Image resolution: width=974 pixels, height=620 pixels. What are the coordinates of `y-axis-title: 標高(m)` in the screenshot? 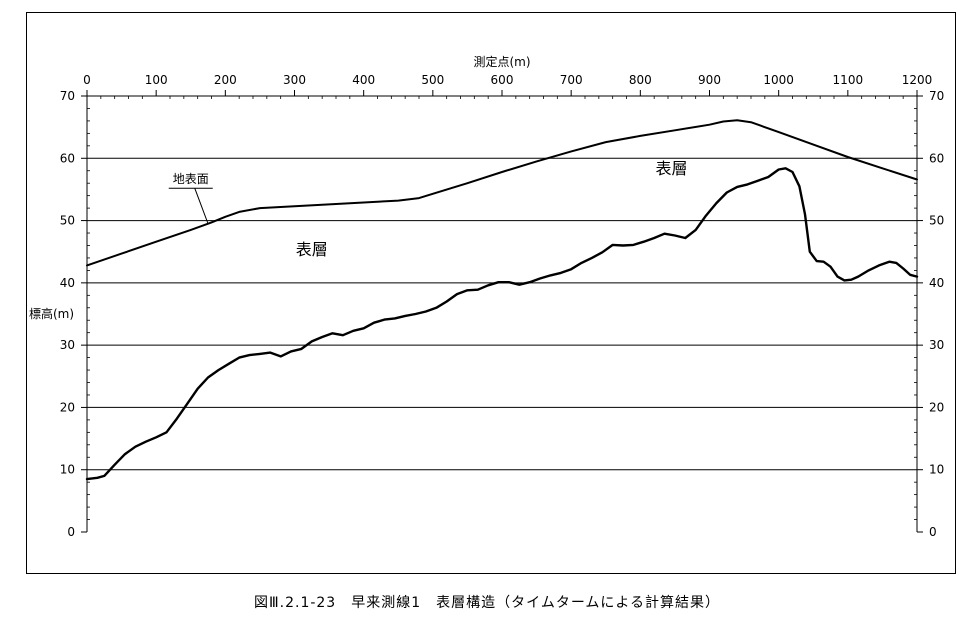 It's located at (51, 313).